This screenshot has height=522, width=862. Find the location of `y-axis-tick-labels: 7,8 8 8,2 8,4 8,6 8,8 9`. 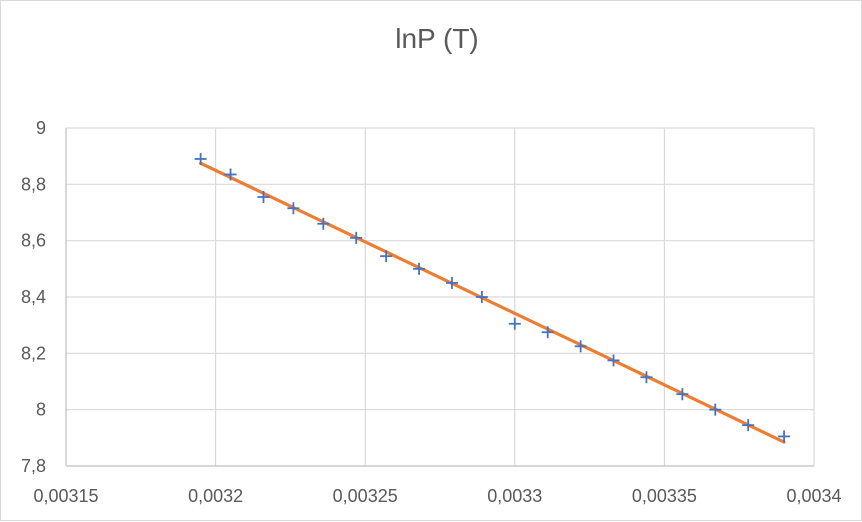

y-axis-tick-labels: 7,8 8 8,2 8,4 8,6 8,8 9 is located at coordinates (33, 297).